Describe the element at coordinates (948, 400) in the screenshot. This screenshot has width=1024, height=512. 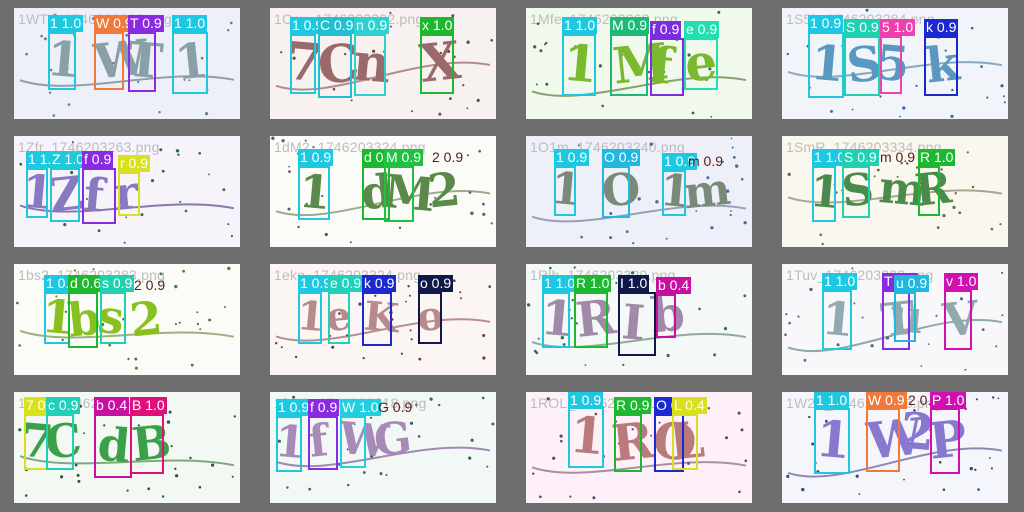
I see `detection-label: P 1.0` at that location.